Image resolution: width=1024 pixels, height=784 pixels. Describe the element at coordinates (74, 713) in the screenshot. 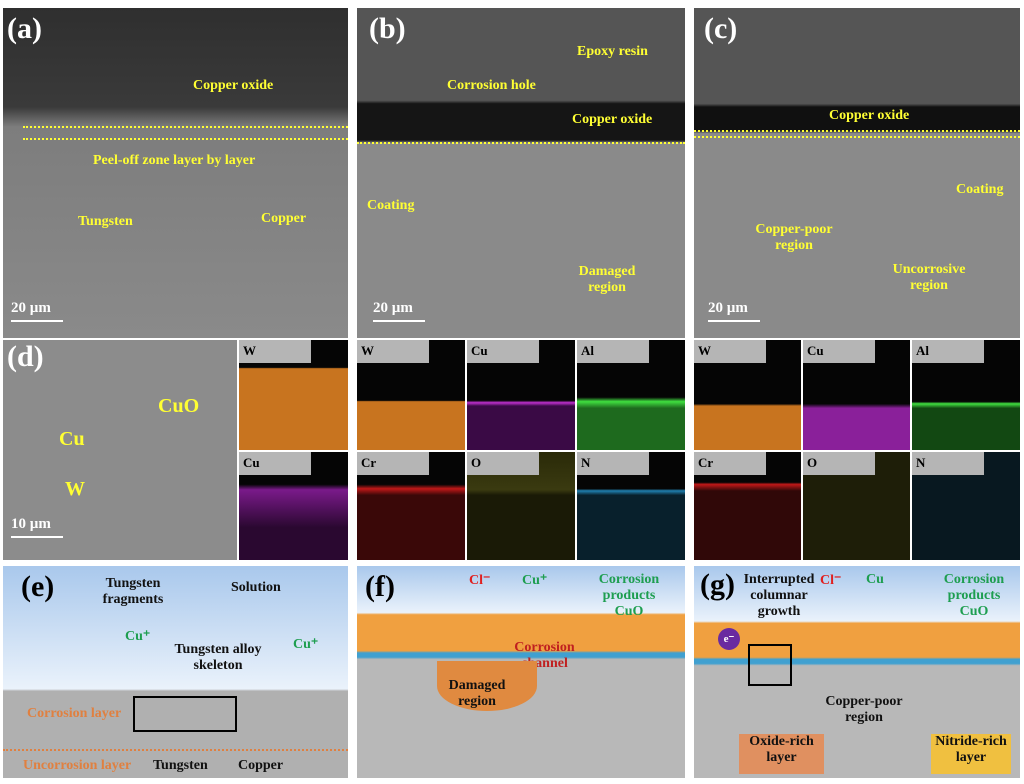

I see `annotation: Corrosion layer` at that location.